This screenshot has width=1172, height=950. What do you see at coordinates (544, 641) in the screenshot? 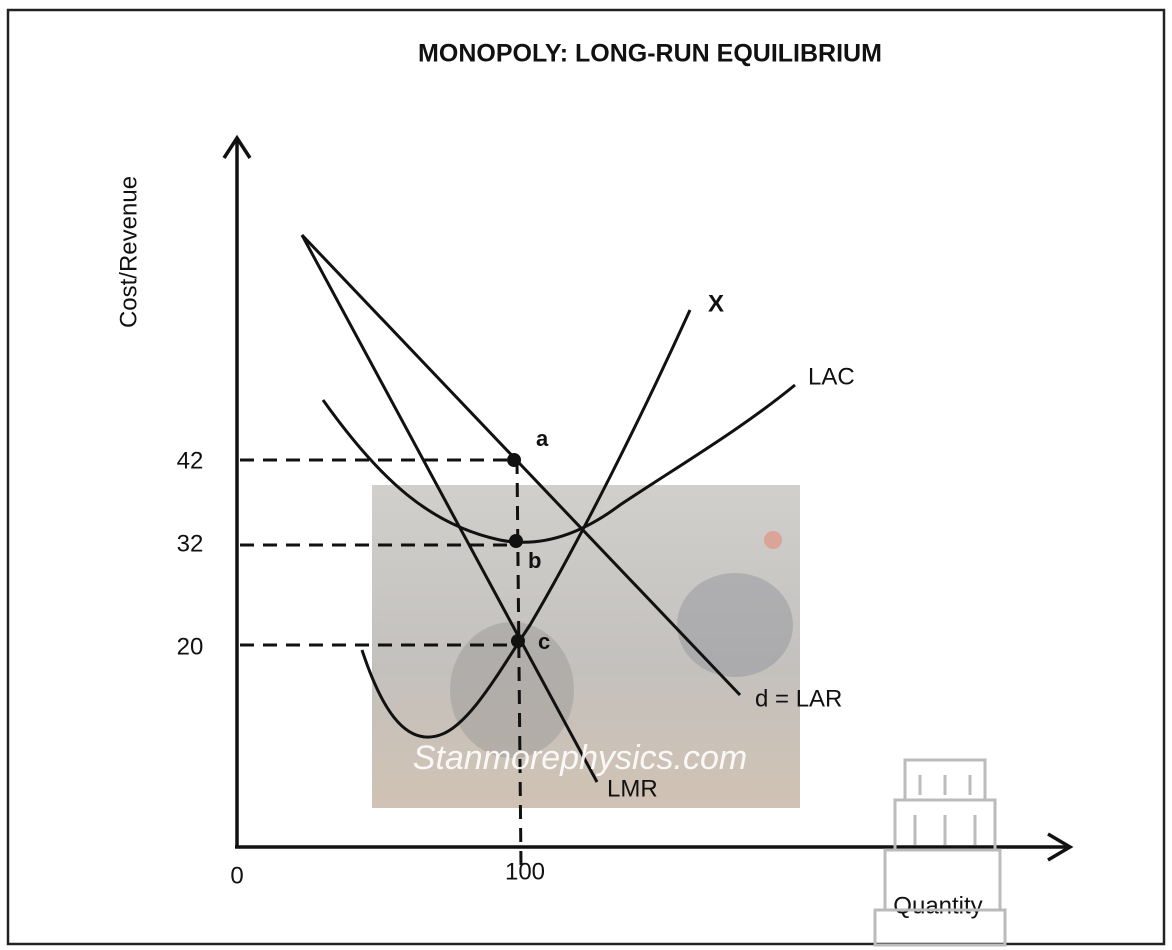
I see `point-label: c` at bounding box center [544, 641].